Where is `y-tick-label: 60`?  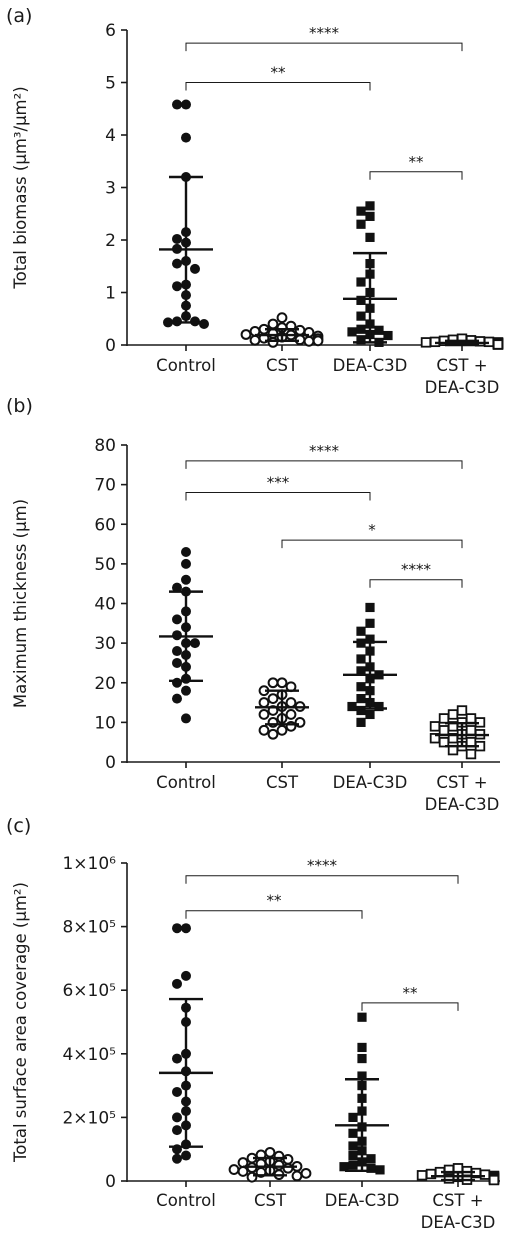
y-tick-label: 60 is located at coordinates (105, 525).